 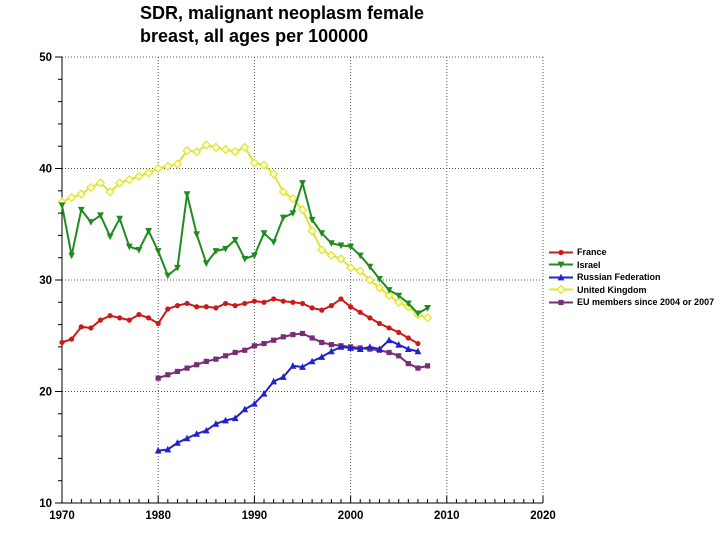 What do you see at coordinates (351, 516) in the screenshot?
I see `x-tick-label-2000: 2000` at bounding box center [351, 516].